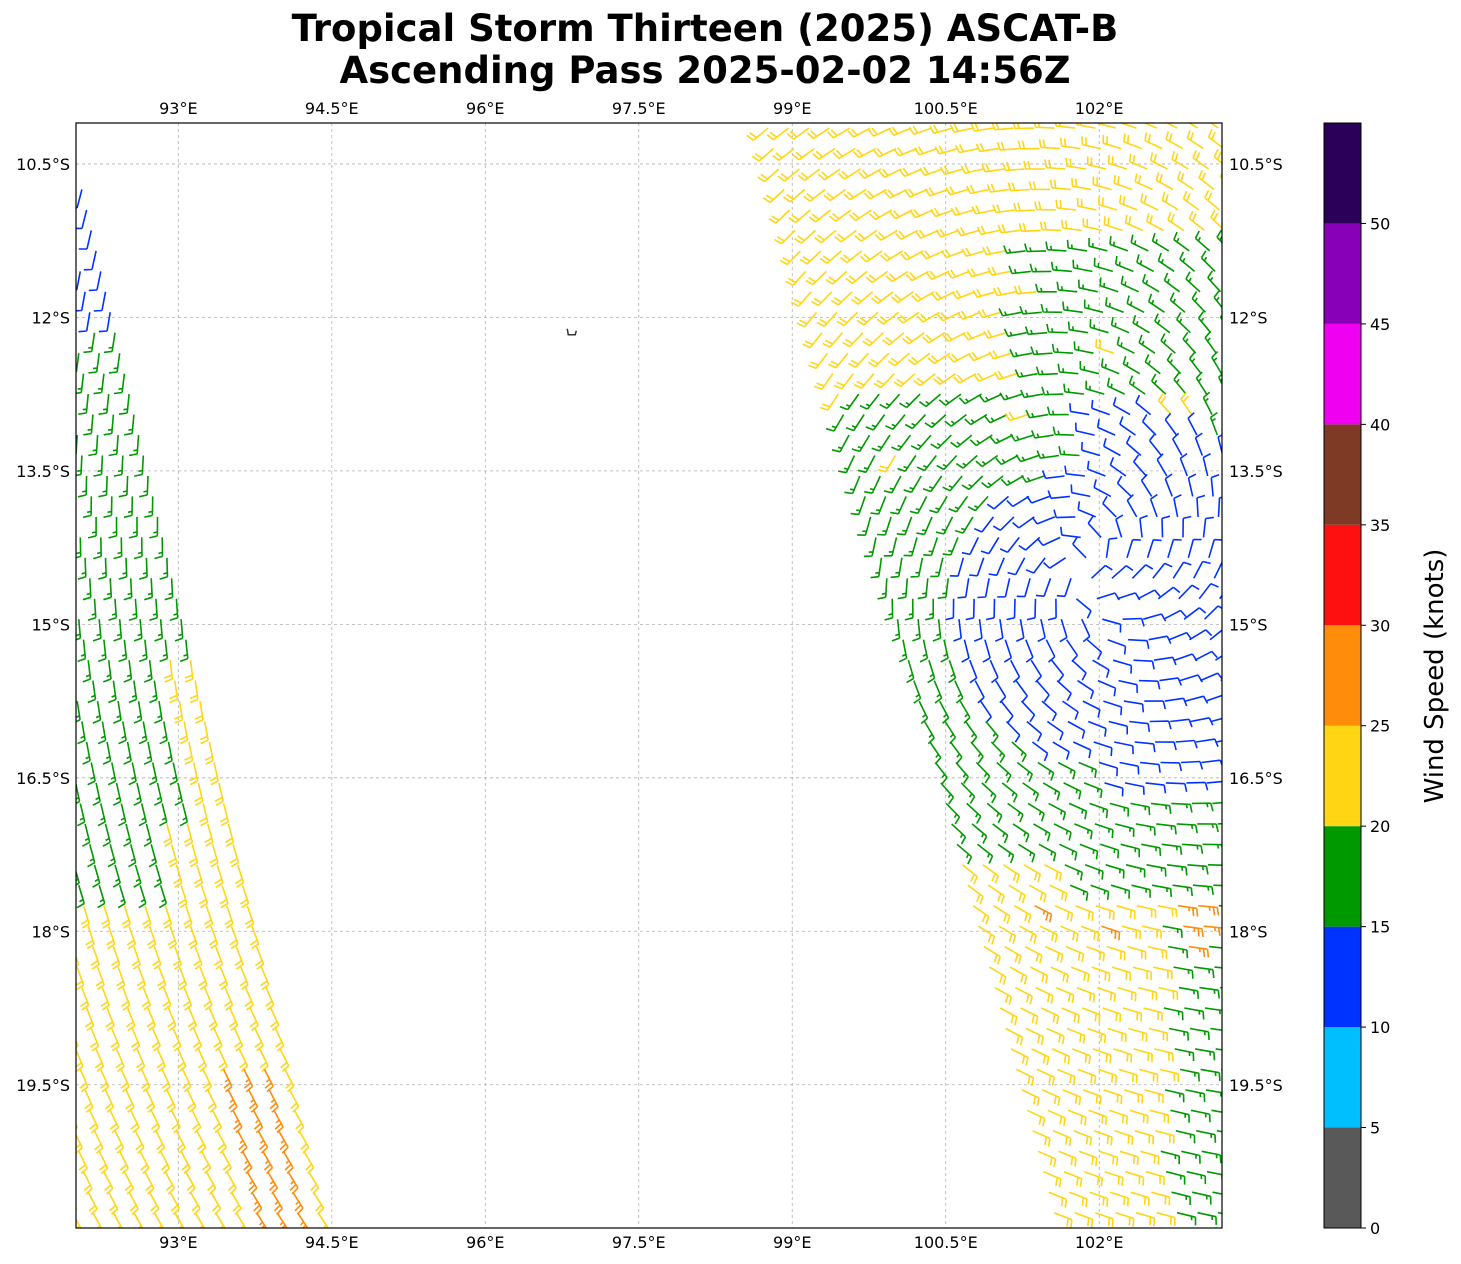 Image resolution: width=1461 pixels, height=1264 pixels. What do you see at coordinates (946, 1242) in the screenshot?
I see `lon-tick-label-bottom: 100.5°E` at bounding box center [946, 1242].